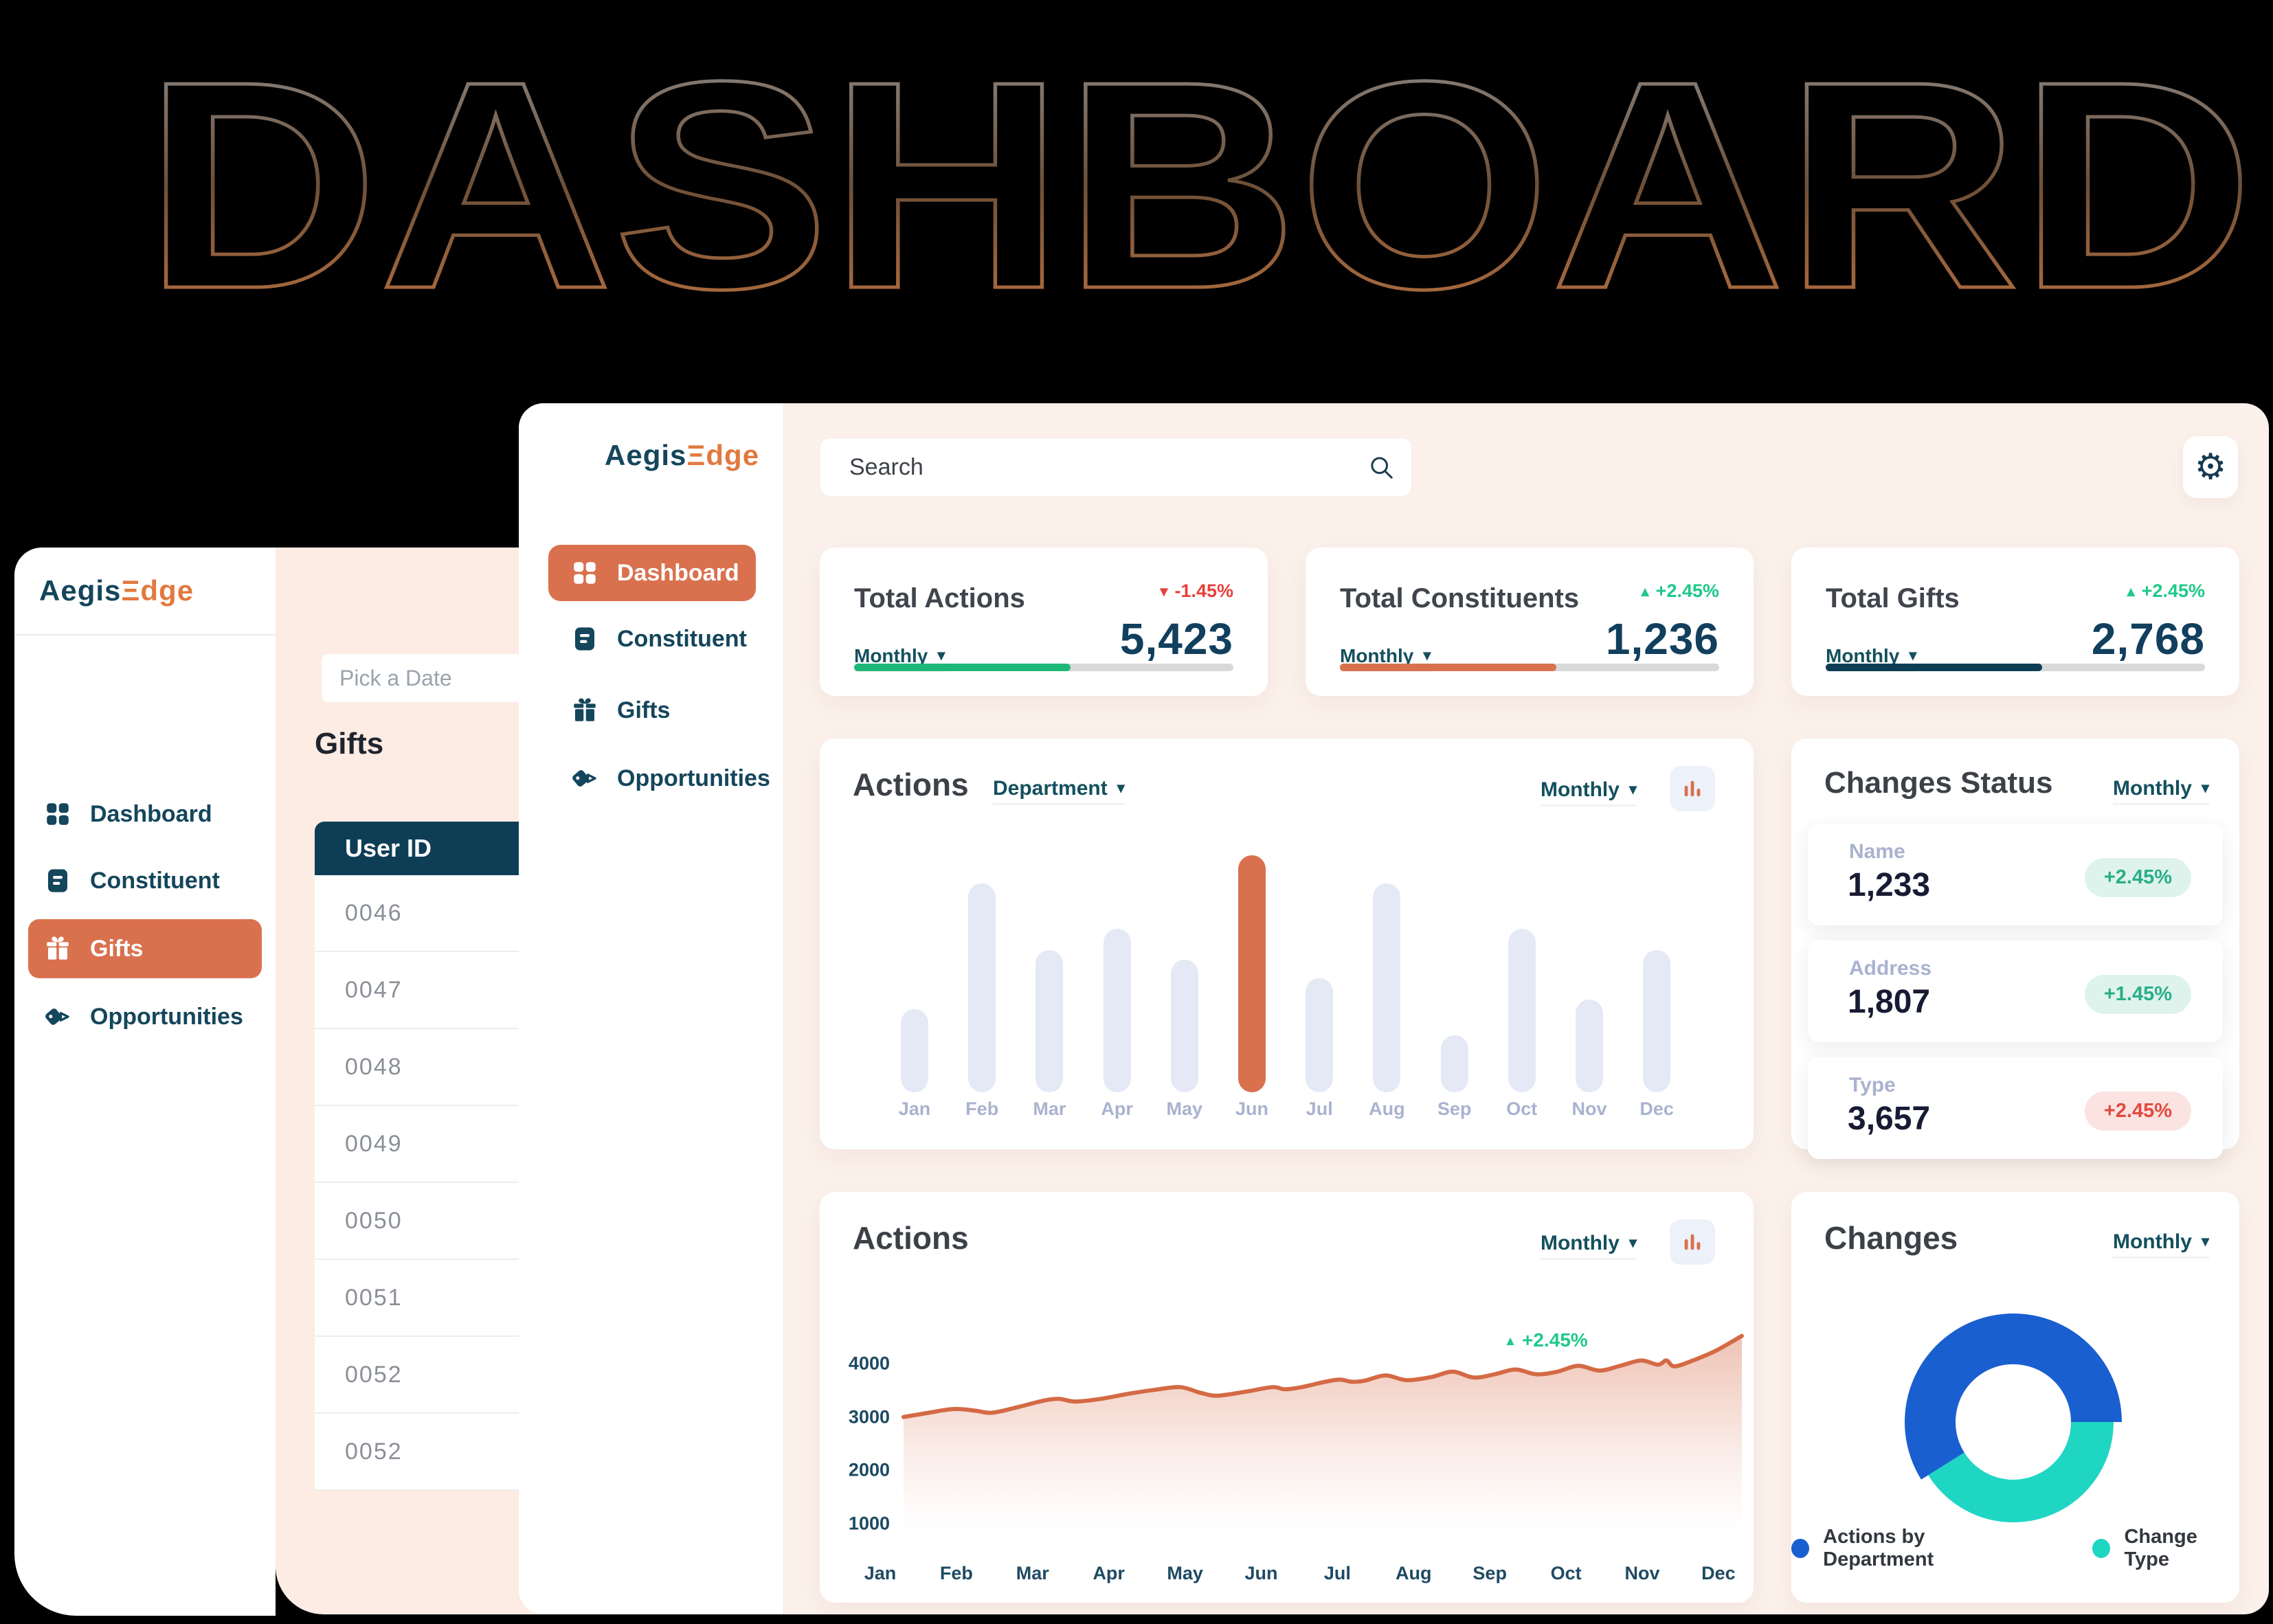 This screenshot has height=1624, width=2273. What do you see at coordinates (939, 598) in the screenshot?
I see `stat-title: Total Actions` at bounding box center [939, 598].